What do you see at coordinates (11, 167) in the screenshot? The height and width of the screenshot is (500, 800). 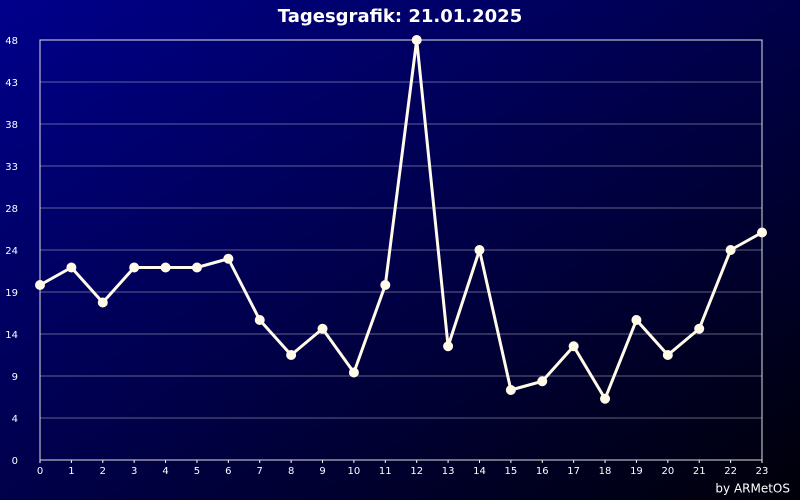 I see `y-tick-label: 33` at bounding box center [11, 167].